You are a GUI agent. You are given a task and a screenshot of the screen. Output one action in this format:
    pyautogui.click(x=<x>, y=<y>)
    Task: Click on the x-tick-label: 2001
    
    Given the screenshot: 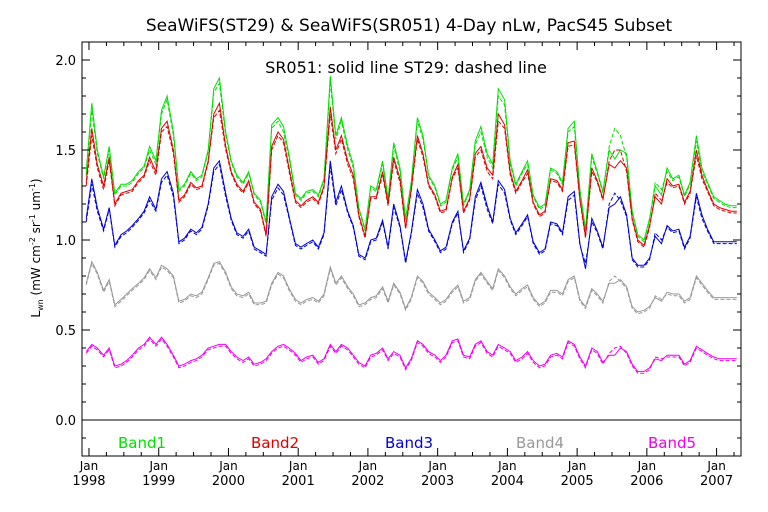 What is the action you would take?
    pyautogui.click(x=298, y=481)
    